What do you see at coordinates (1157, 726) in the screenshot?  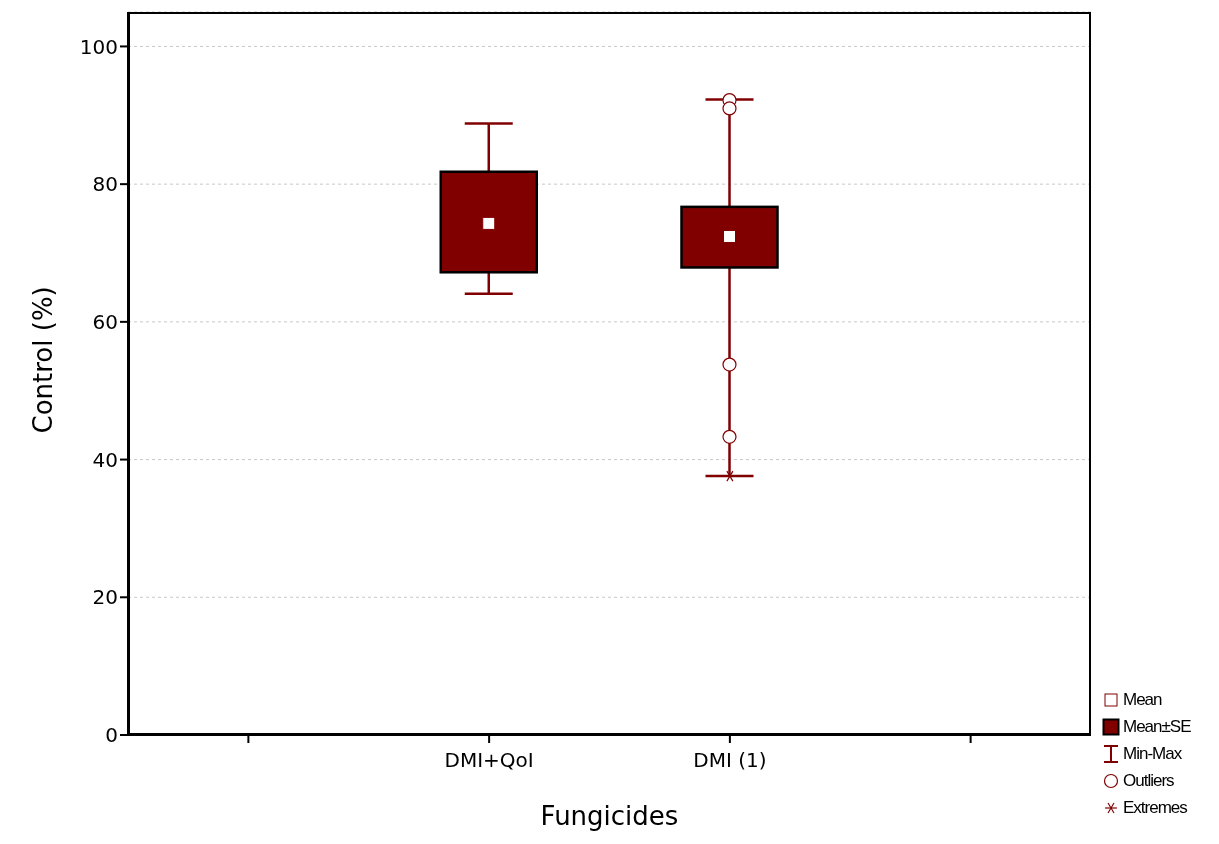 I see `text: Mean±SE` at bounding box center [1157, 726].